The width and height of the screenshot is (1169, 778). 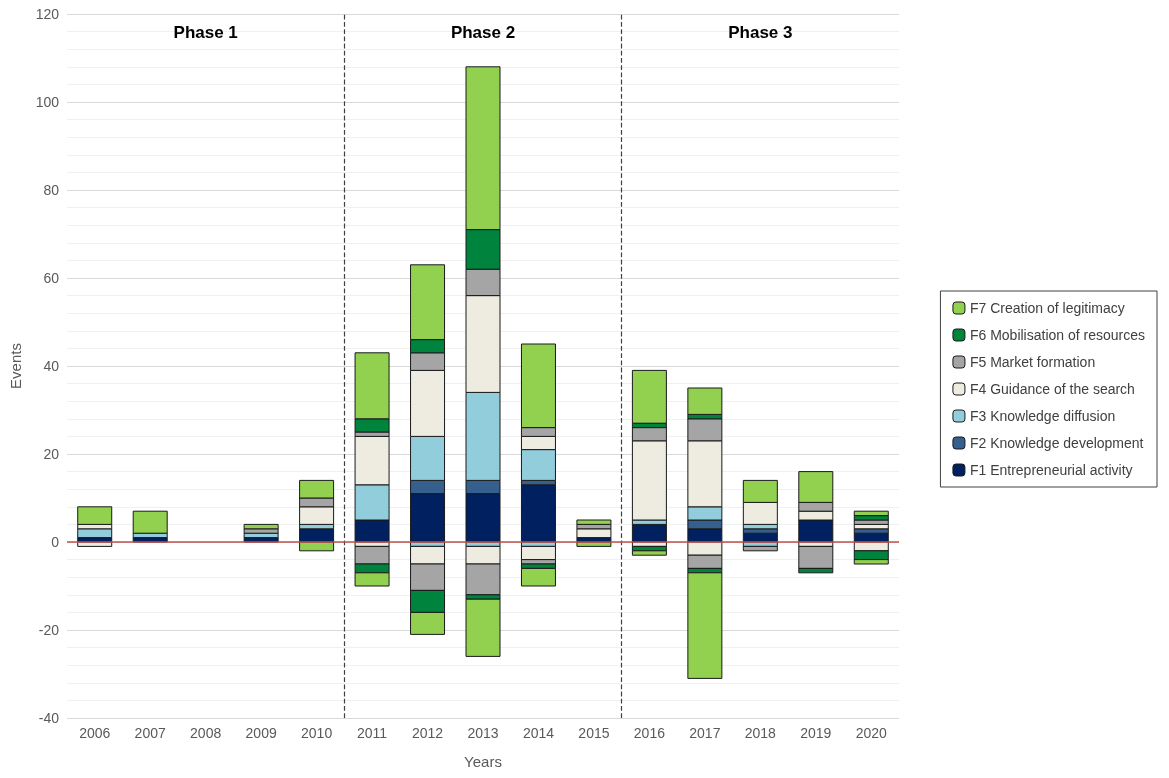 I want to click on legend-label: F7 Creation of legitimacy, so click(x=1047, y=308).